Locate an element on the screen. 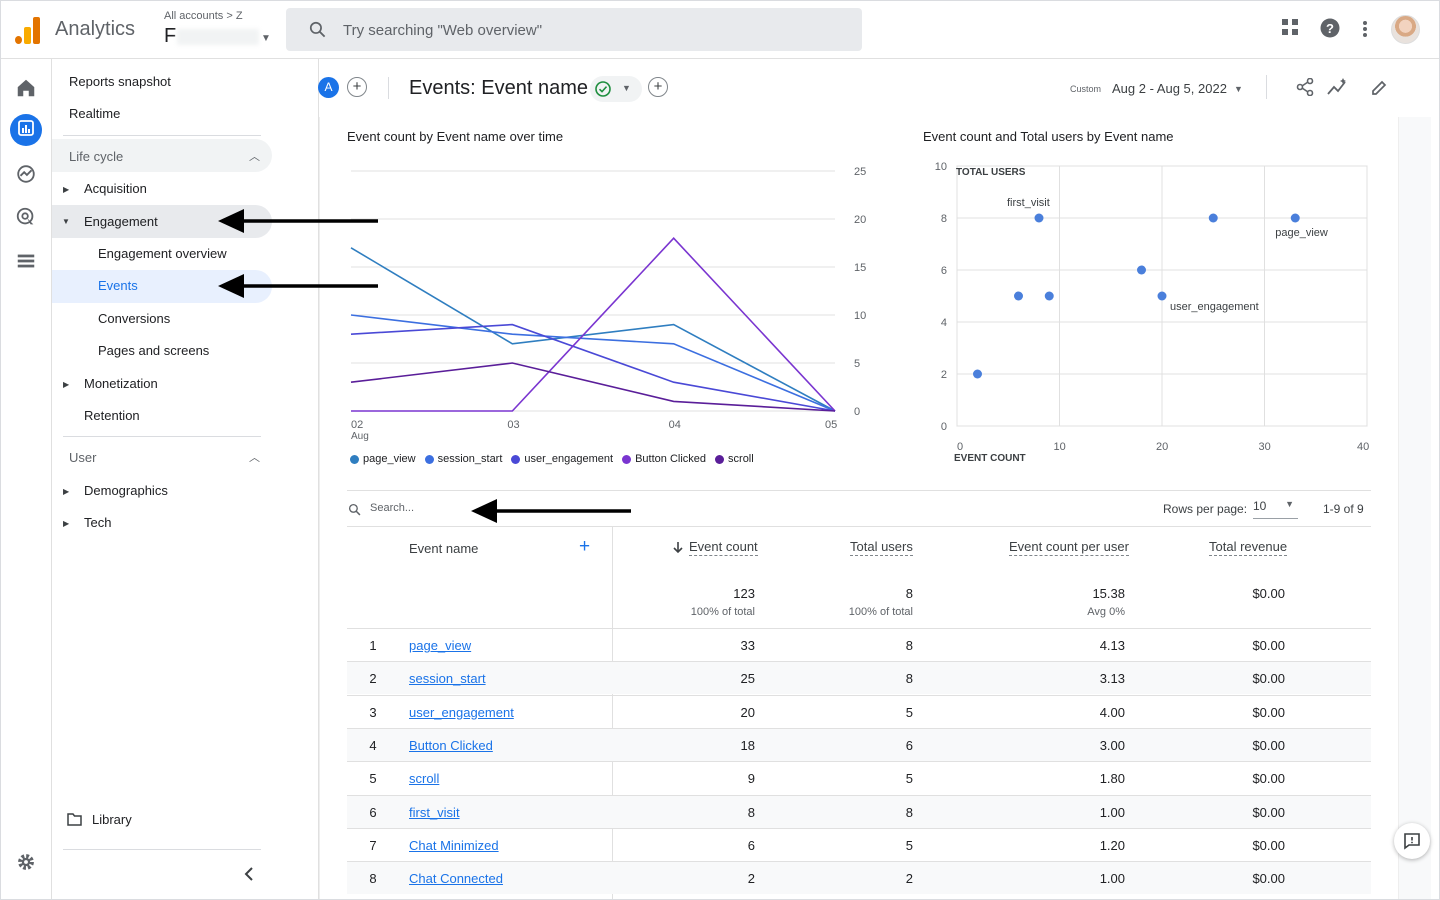 This screenshot has height=900, width=1440. series-line-button-clicked is located at coordinates (593, 324).